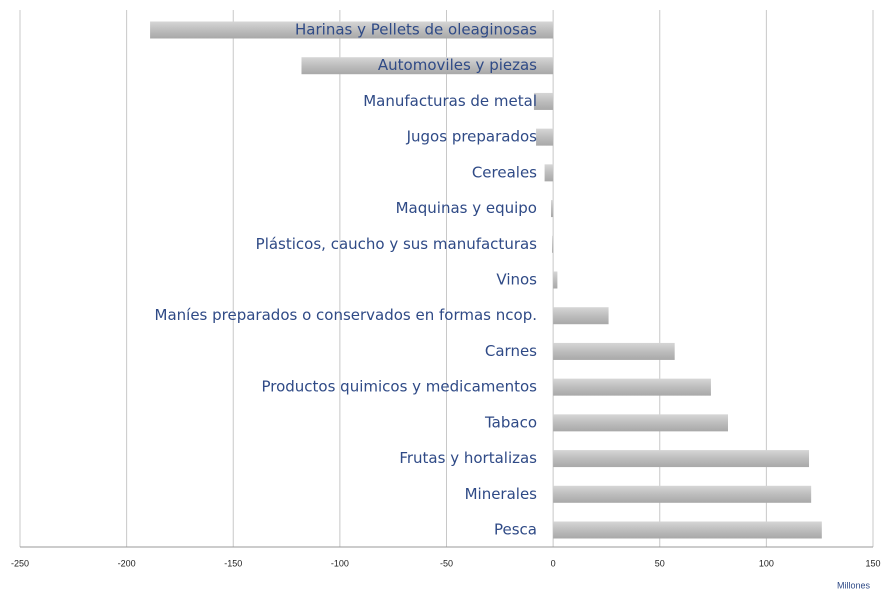 This screenshot has height=590, width=882. I want to click on x-tick-label: -50, so click(446, 563).